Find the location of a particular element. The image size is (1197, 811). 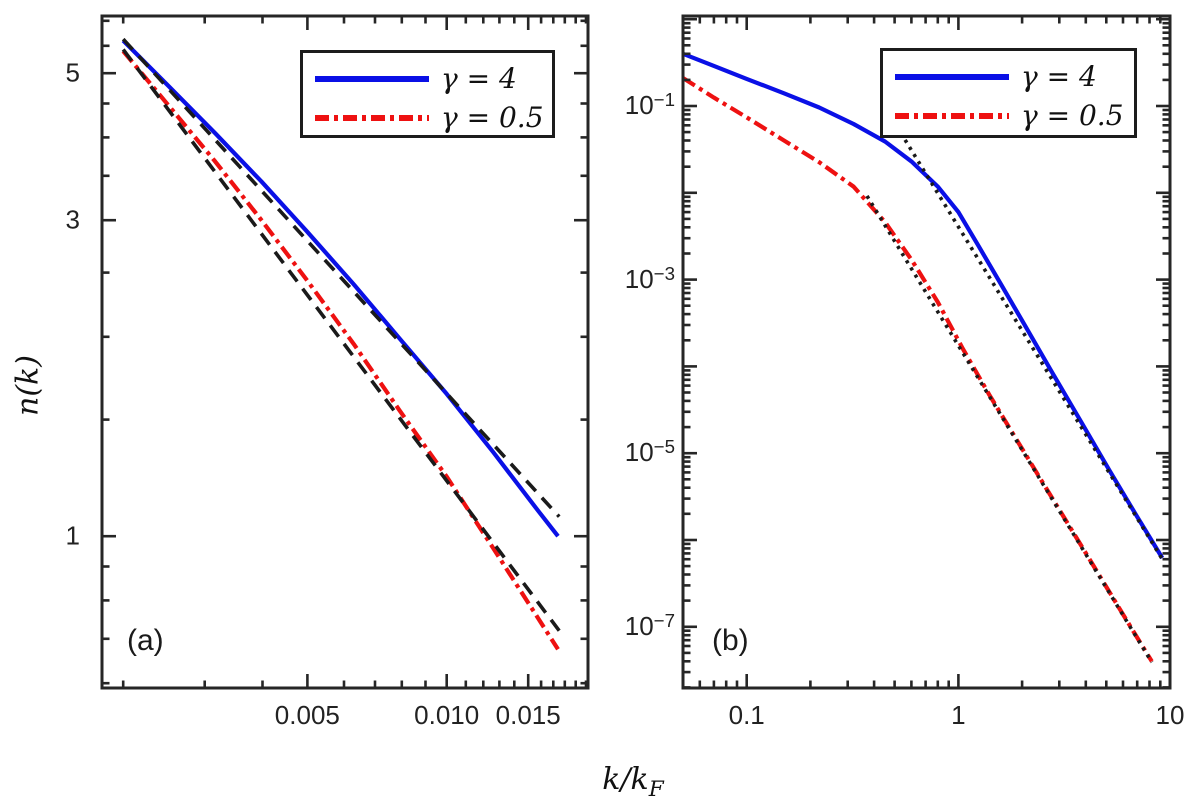

series-k4-tail-asymptote-gamma-0.5-panel-b is located at coordinates (1009, 429).